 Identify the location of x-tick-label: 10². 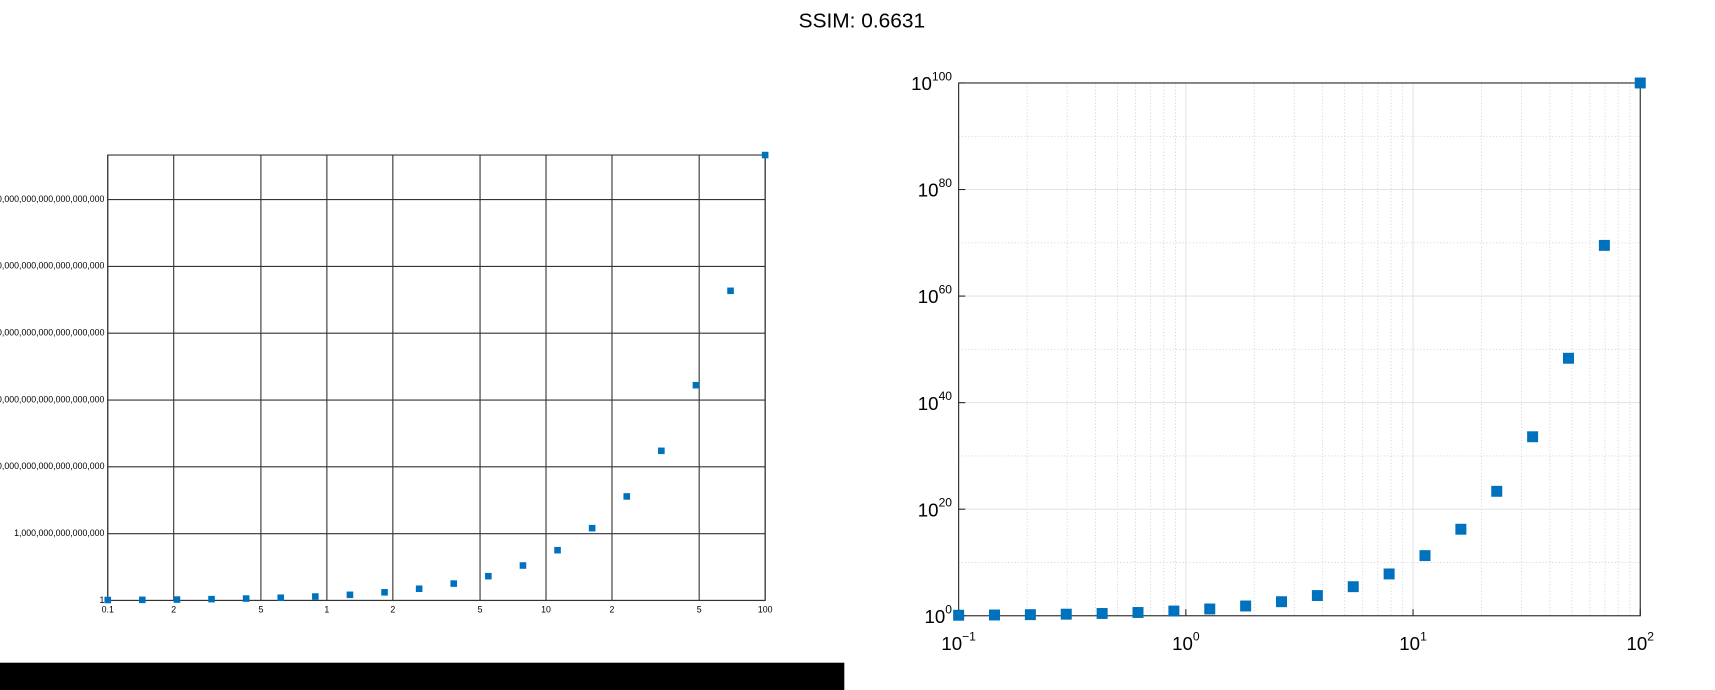
(1640, 642).